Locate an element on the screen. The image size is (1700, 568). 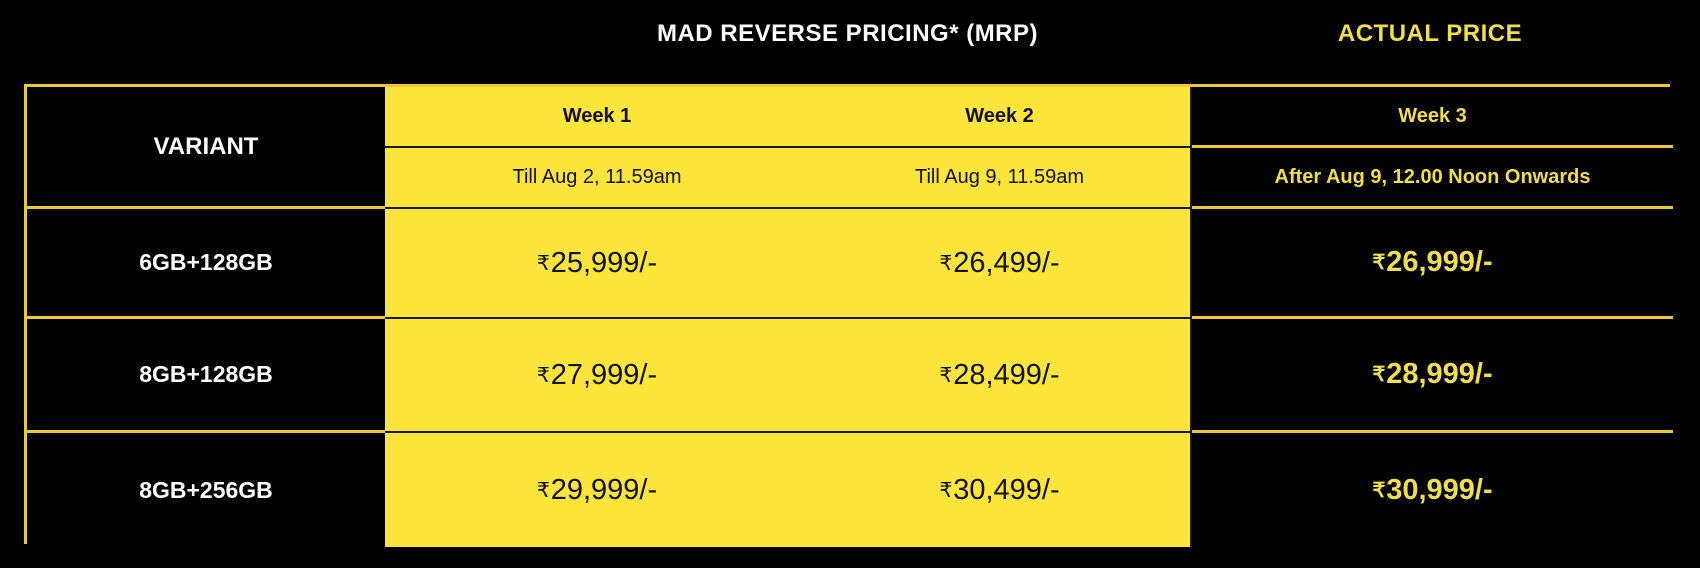
actual-price-cell: ₹30,999/- is located at coordinates (1432, 490).